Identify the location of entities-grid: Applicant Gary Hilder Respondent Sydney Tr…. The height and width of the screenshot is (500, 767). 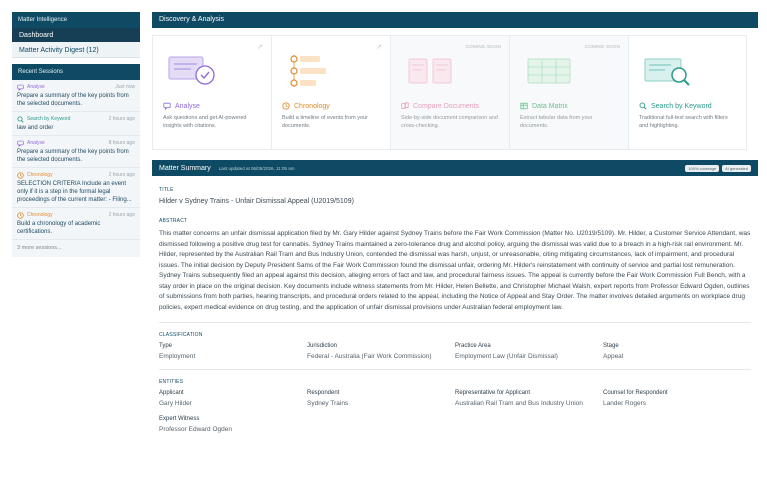
(455, 398).